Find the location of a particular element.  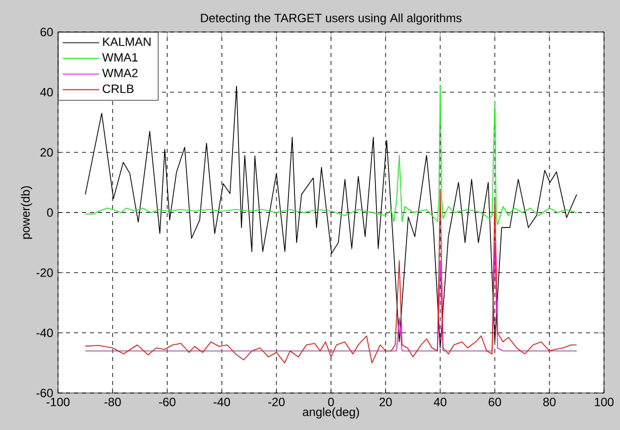

y-tick-label: 60 is located at coordinates (46, 32).